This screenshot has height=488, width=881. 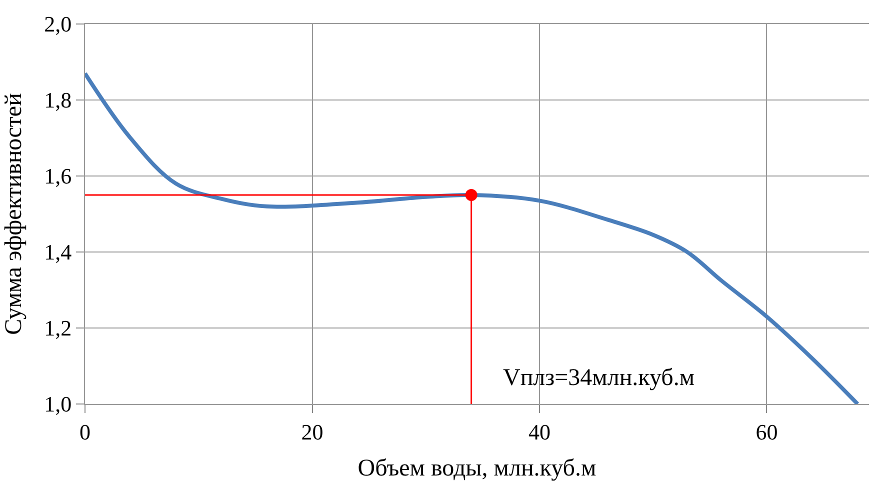 I want to click on x-axis-title: Объем воды, млн.куб.м, so click(x=477, y=469).